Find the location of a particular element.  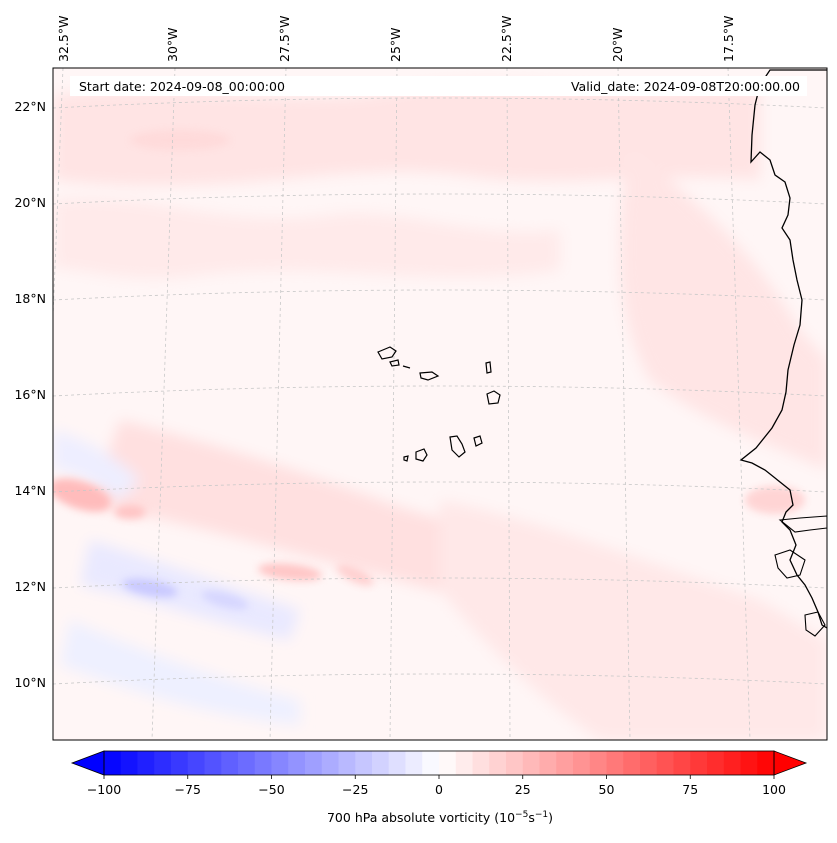

island-santo-antao is located at coordinates (387, 353).